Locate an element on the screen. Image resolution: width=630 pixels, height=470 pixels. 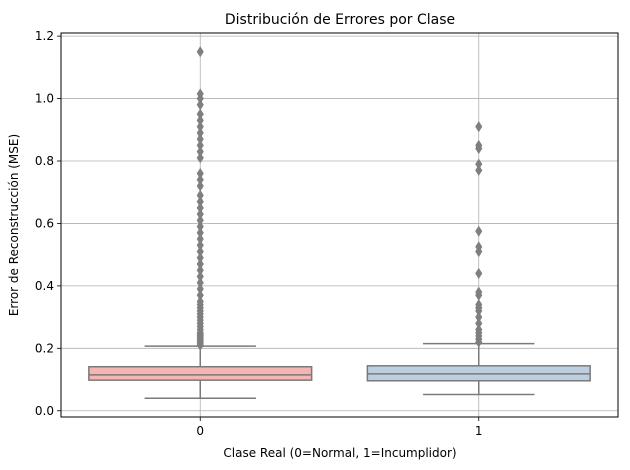
y-axis-title: Error de Reconstrucción (MSE) is located at coordinates (14, 225).